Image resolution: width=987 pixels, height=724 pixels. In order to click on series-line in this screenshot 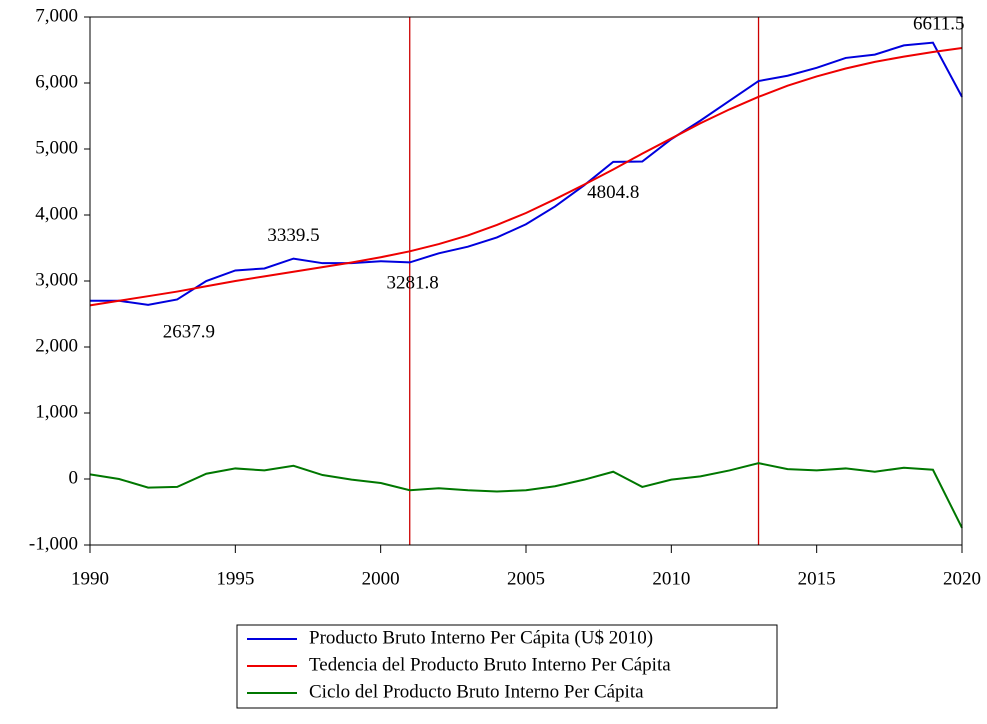, I will do `click(526, 495)`.